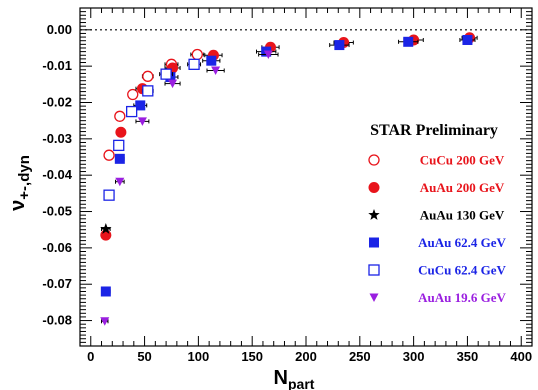  I want to click on x-tick-label: 200, so click(306, 356).